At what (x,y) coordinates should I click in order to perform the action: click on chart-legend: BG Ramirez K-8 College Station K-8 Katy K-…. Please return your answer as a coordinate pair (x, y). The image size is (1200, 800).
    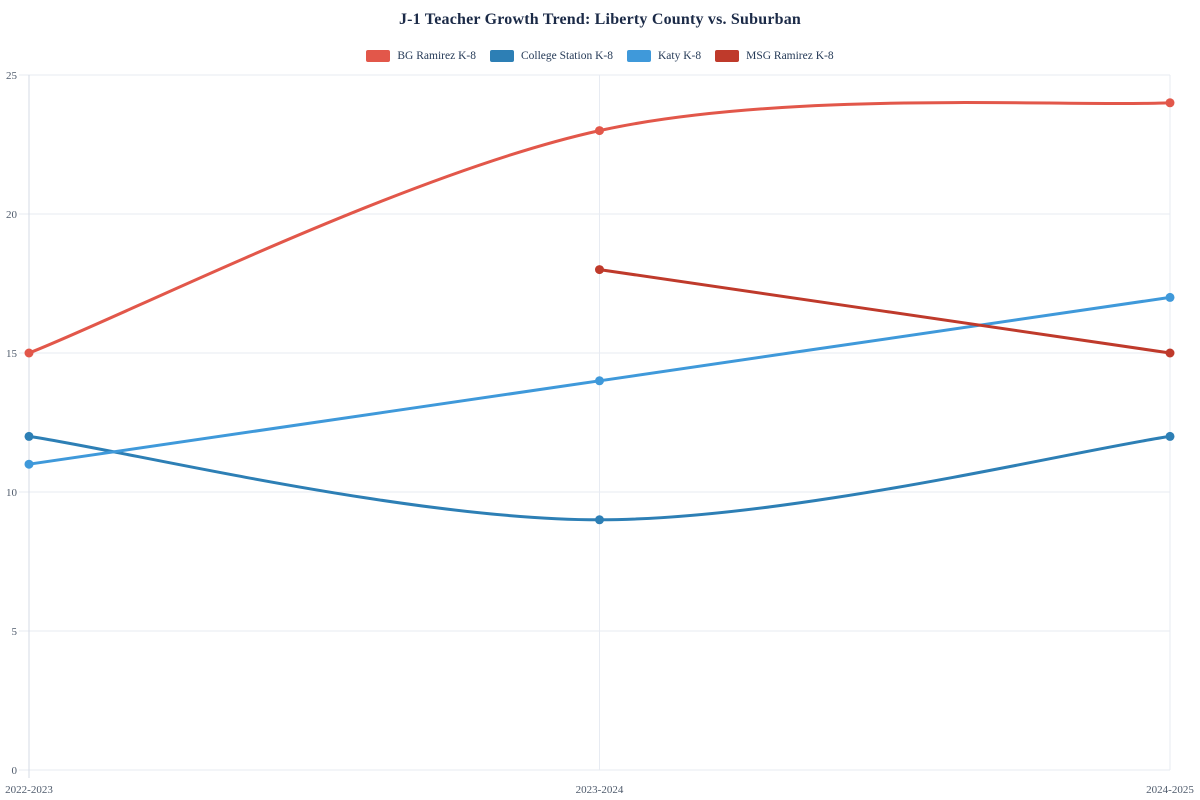
    Looking at the image, I should click on (600, 56).